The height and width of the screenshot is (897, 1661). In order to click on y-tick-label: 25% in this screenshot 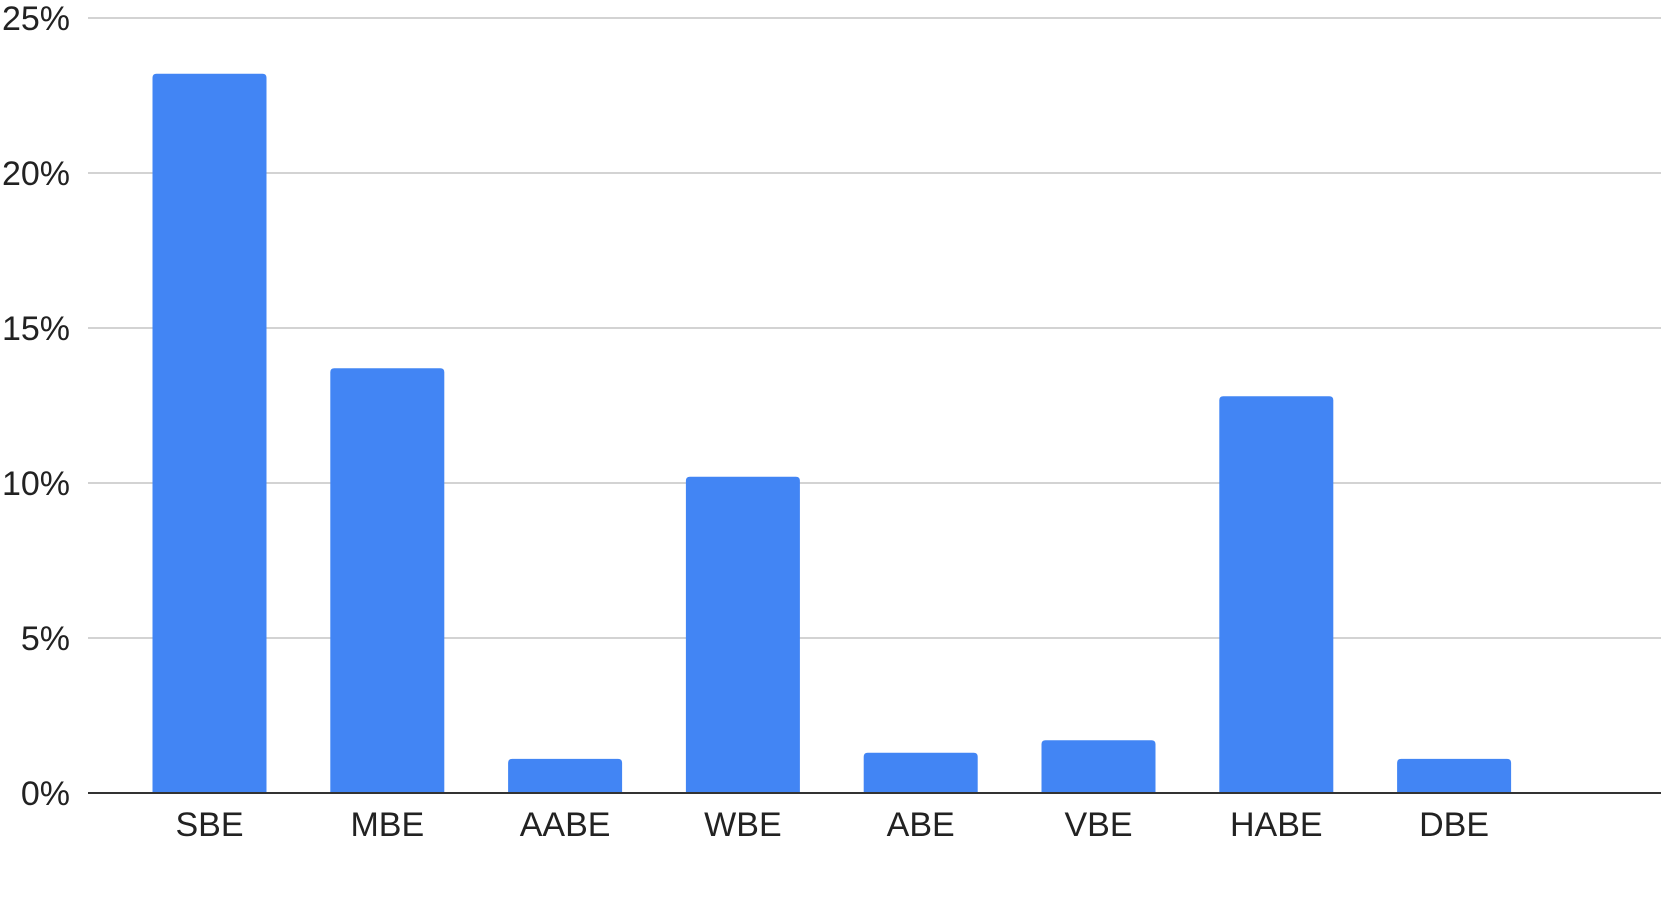, I will do `click(36, 19)`.